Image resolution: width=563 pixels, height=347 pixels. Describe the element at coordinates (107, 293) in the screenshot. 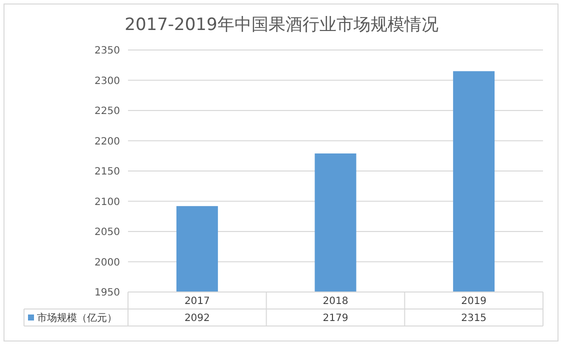

I see `y-tick-label: 1950` at that location.